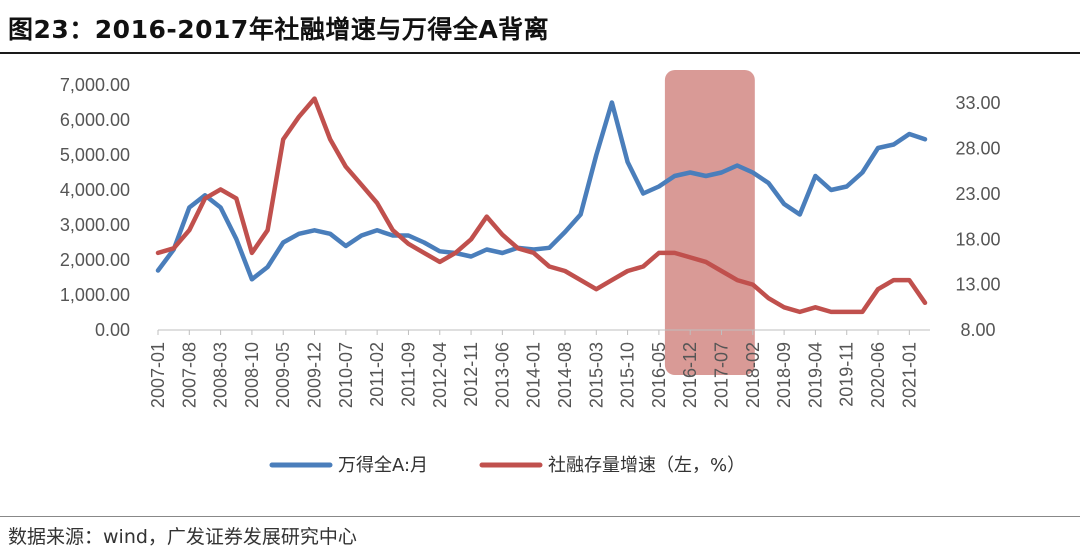 The width and height of the screenshot is (1080, 558). What do you see at coordinates (383, 465) in the screenshot?
I see `legend-label: 万得全A:月` at bounding box center [383, 465].